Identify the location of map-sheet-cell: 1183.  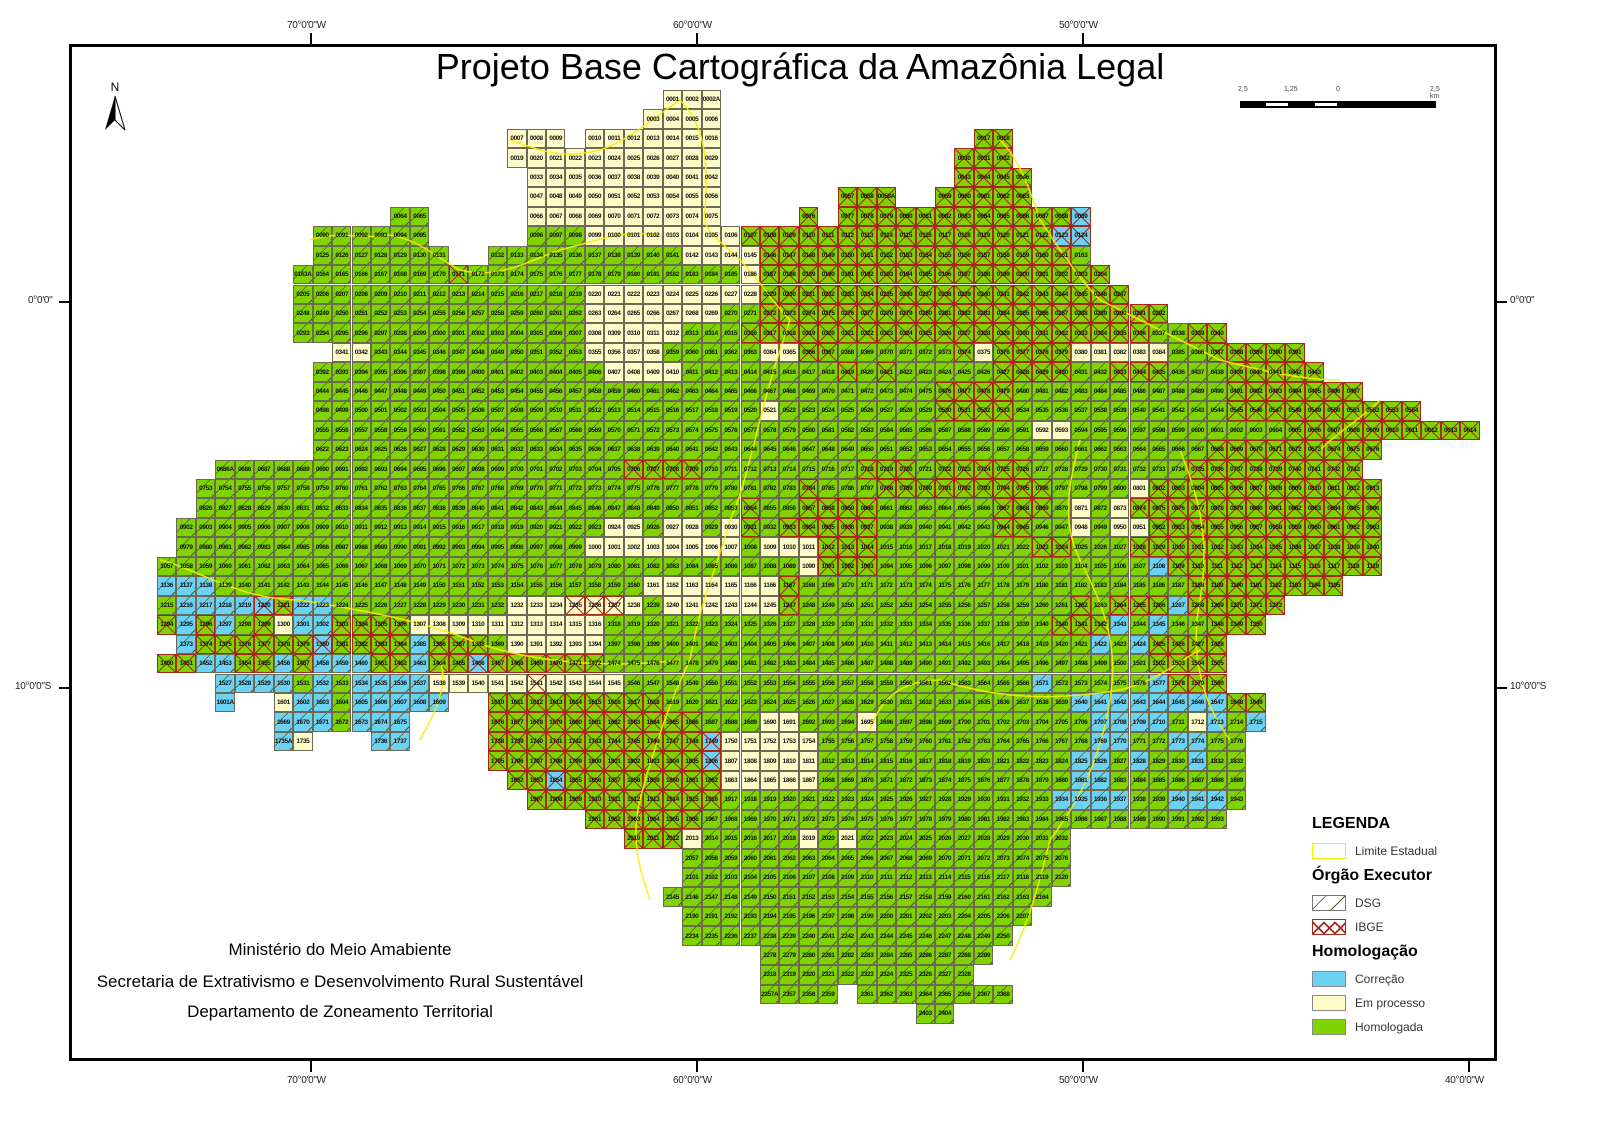
(1100, 586).